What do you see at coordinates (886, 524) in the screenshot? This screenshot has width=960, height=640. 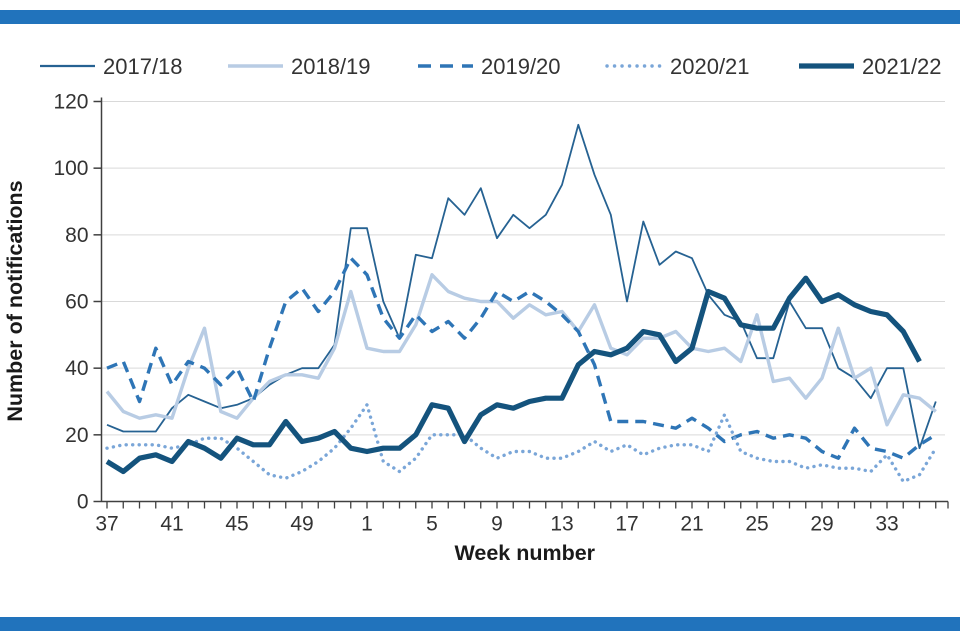 I see `x-tick-label: 33` at bounding box center [886, 524].